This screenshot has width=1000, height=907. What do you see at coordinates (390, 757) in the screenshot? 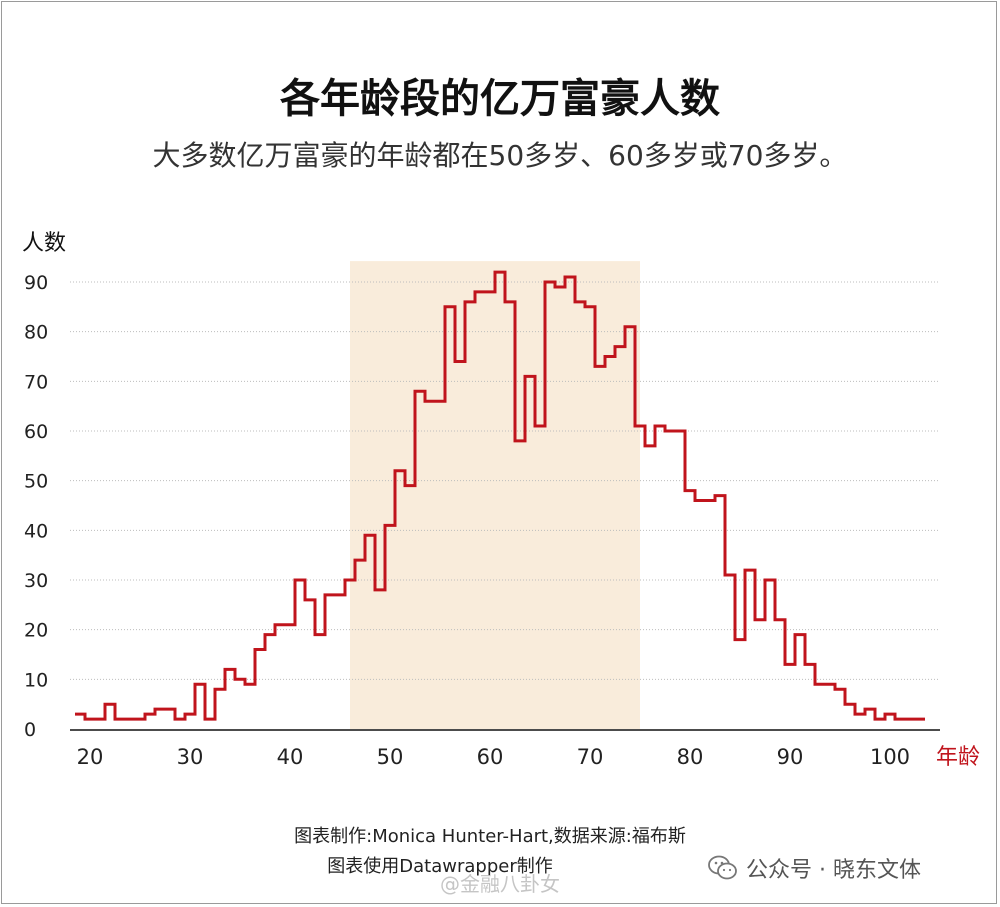
I see `x-tick-label: 50` at bounding box center [390, 757].